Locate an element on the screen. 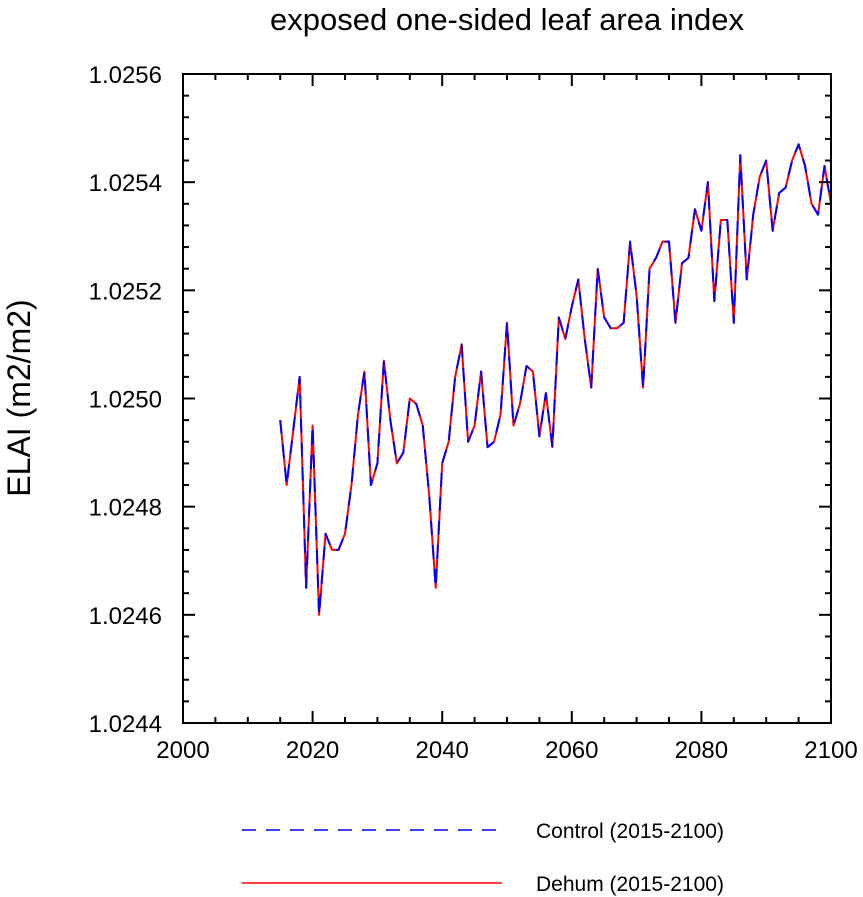  legend: Control (2015-2100) Dehum (2015-2100) is located at coordinates (483, 858).